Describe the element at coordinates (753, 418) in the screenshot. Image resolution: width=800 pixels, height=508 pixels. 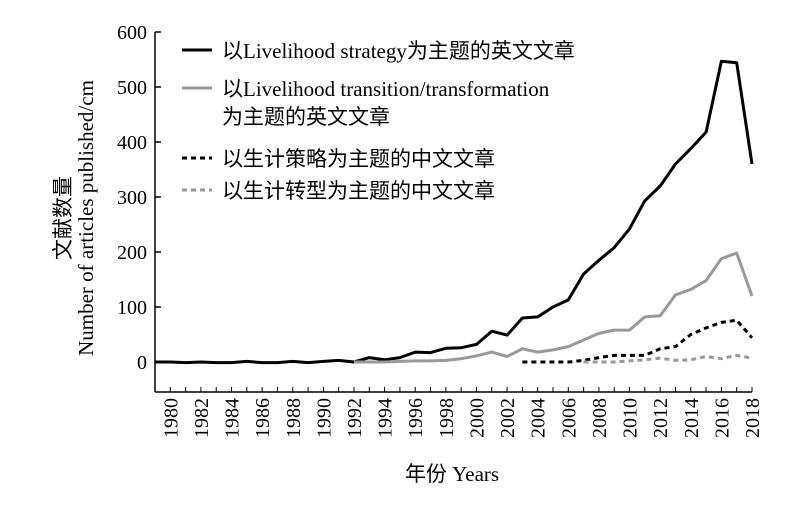
I see `x-tick-label: 2018` at that location.